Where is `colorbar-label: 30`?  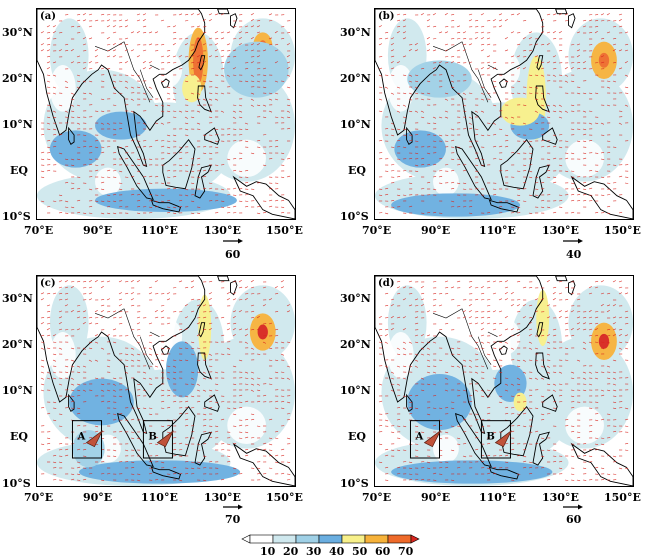
colorbar-label: 30 is located at coordinates (313, 551).